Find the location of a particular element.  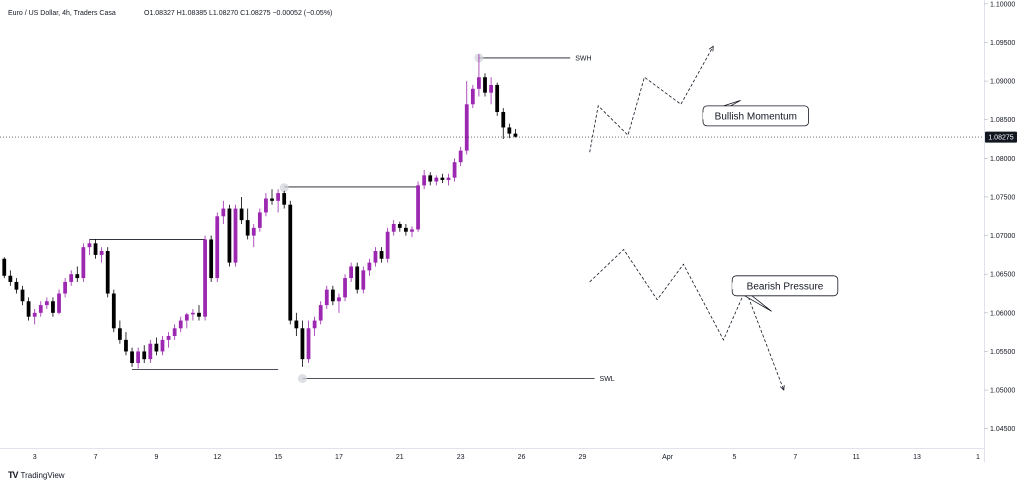

symbol-title: Euro / US Dollar, 4h, Traders Casa is located at coordinates (62, 13).